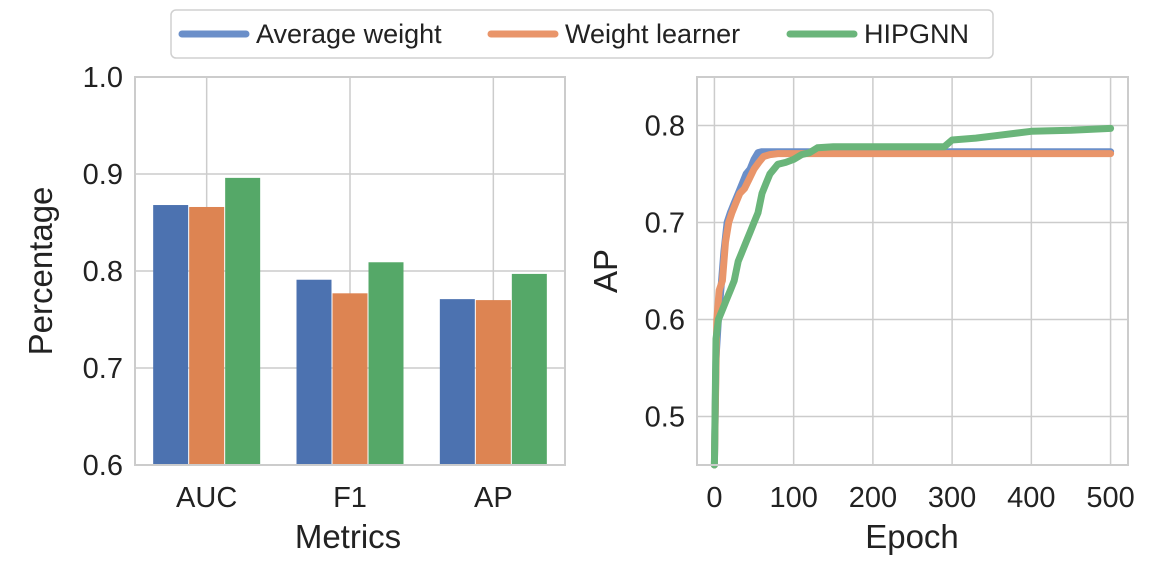 This screenshot has width=1163, height=581. I want to click on line-x-tick-200: 200, so click(873, 498).